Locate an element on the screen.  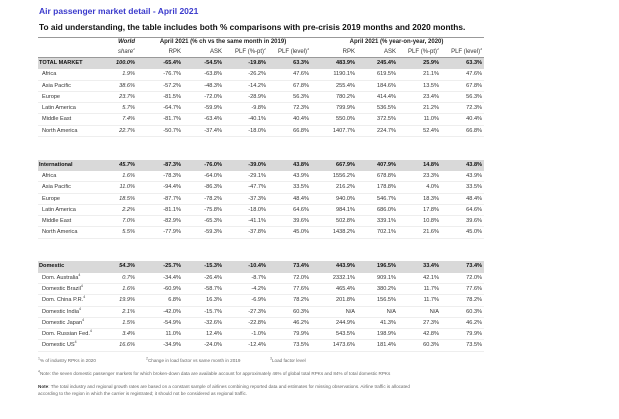
value-cell: 18.3% is located at coordinates (420, 199).